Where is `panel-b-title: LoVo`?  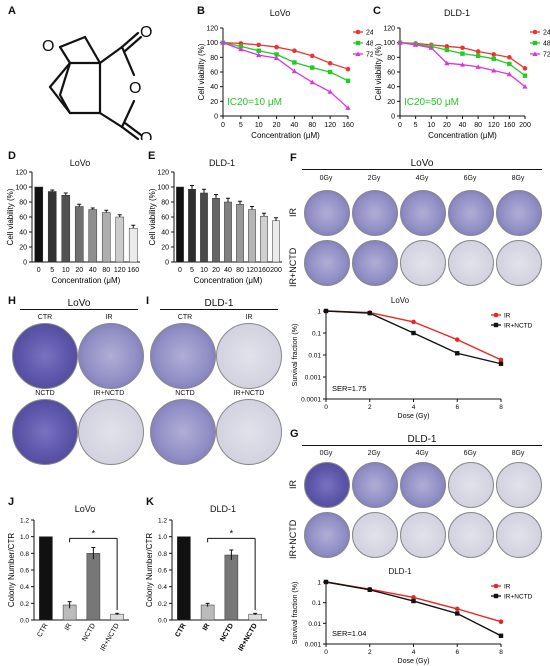 panel-b-title: LoVo is located at coordinates (280, 13).